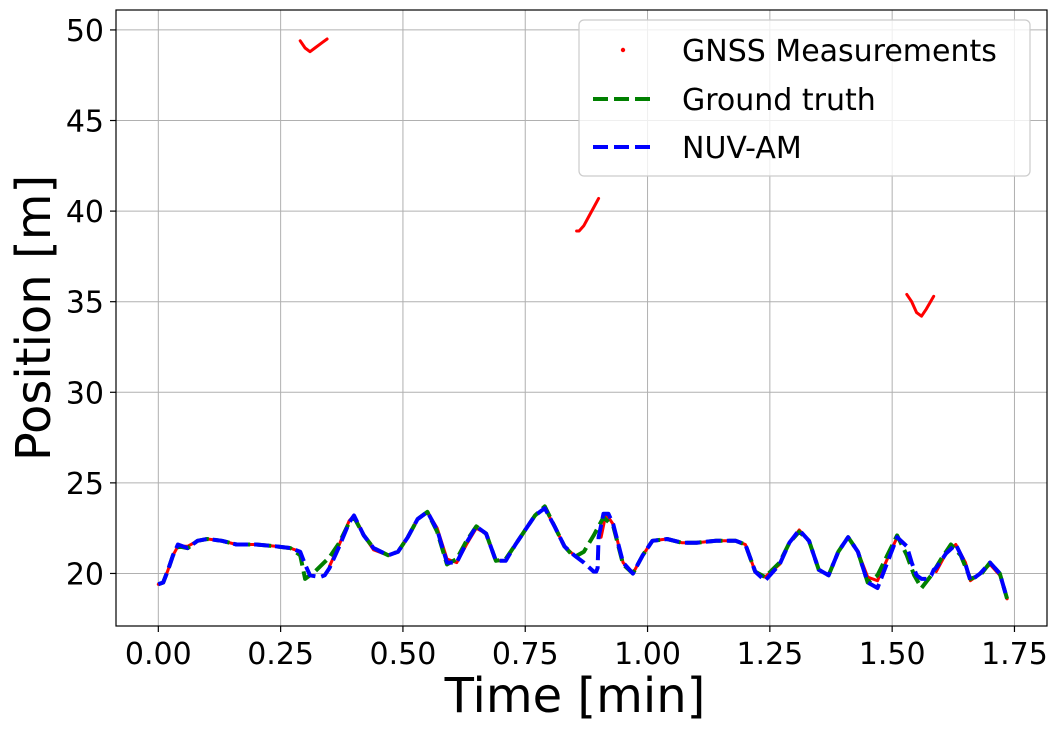  I want to click on legend-label-ground-truth: Ground truth, so click(779, 100).